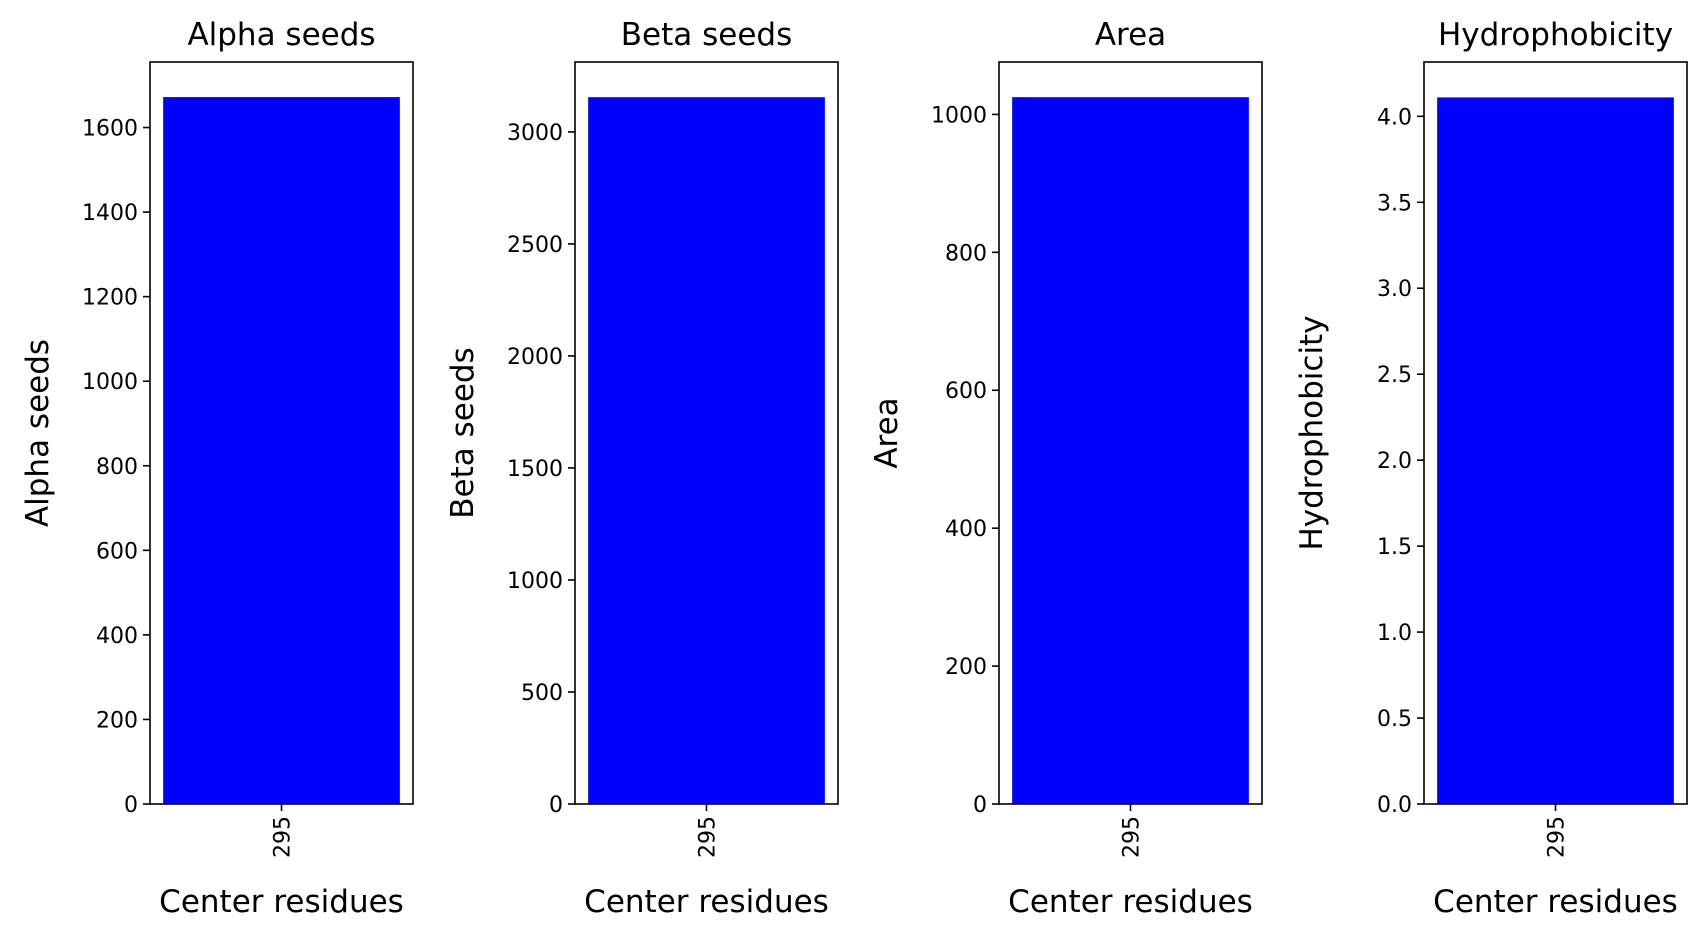  I want to click on ytick-label-2-6: 3000, so click(535, 133).